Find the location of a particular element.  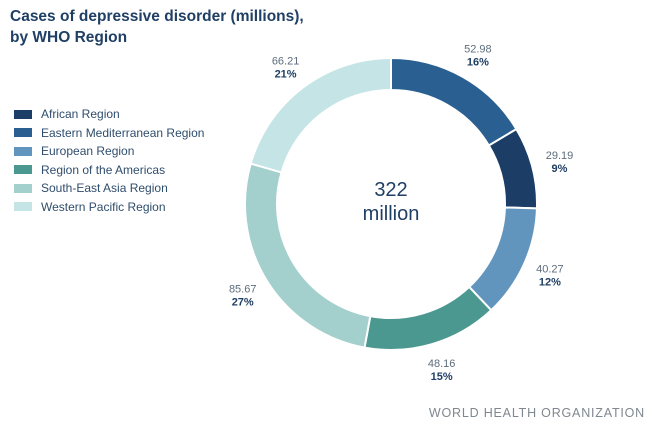

legend-label: Region of the Americas is located at coordinates (103, 169).